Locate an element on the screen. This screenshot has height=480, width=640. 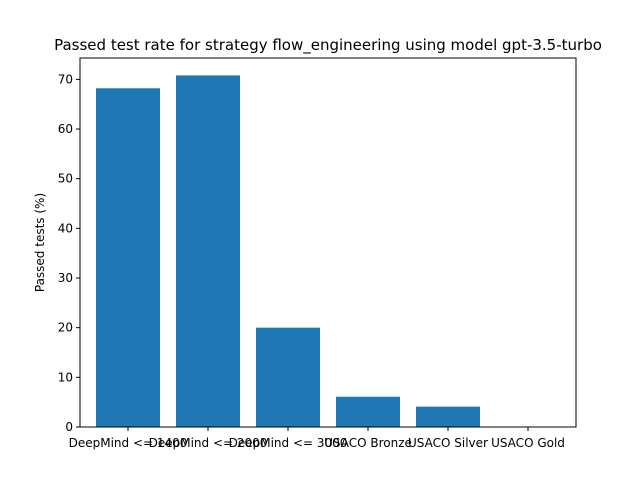
x-tick-label: USACO Gold is located at coordinates (528, 443).